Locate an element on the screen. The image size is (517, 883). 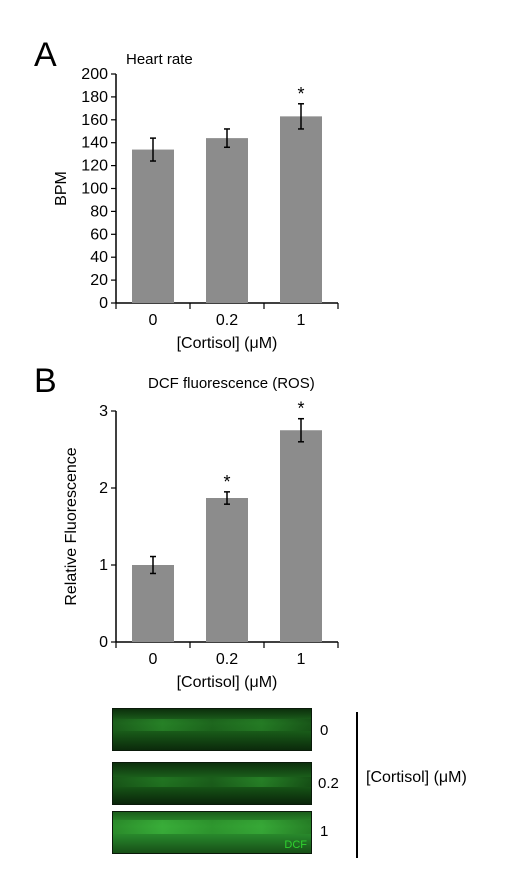
micrograph-bracket-line is located at coordinates (357, 785).